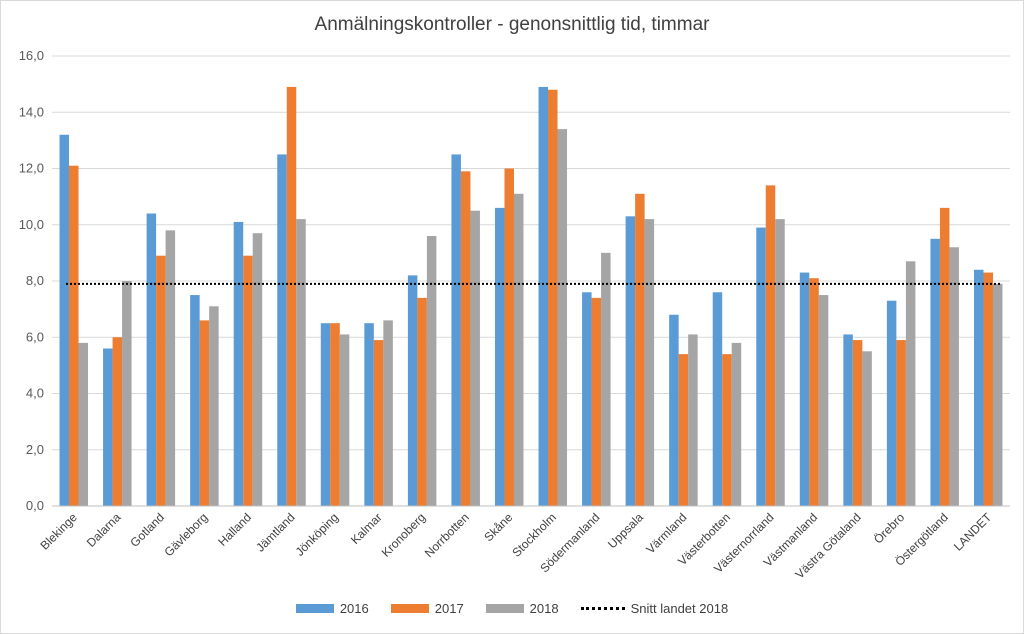 The image size is (1024, 634). I want to click on bar-2016-Västra Götaland, so click(848, 420).